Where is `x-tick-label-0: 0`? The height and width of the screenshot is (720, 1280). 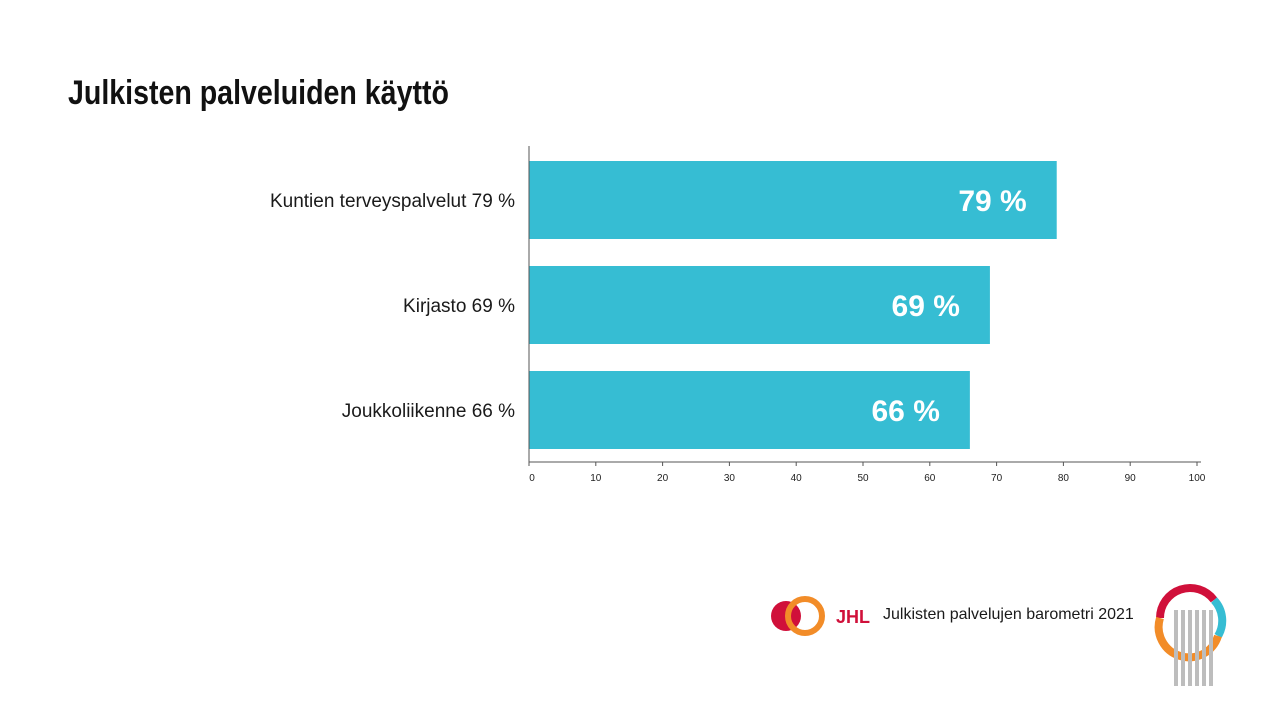 x-tick-label-0: 0 is located at coordinates (532, 478).